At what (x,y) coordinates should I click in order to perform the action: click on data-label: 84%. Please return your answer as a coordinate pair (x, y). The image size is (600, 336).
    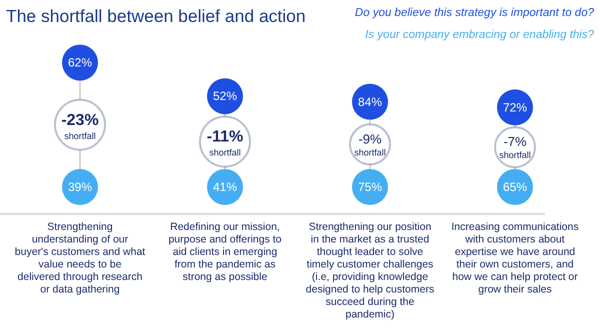
    Looking at the image, I should click on (370, 101).